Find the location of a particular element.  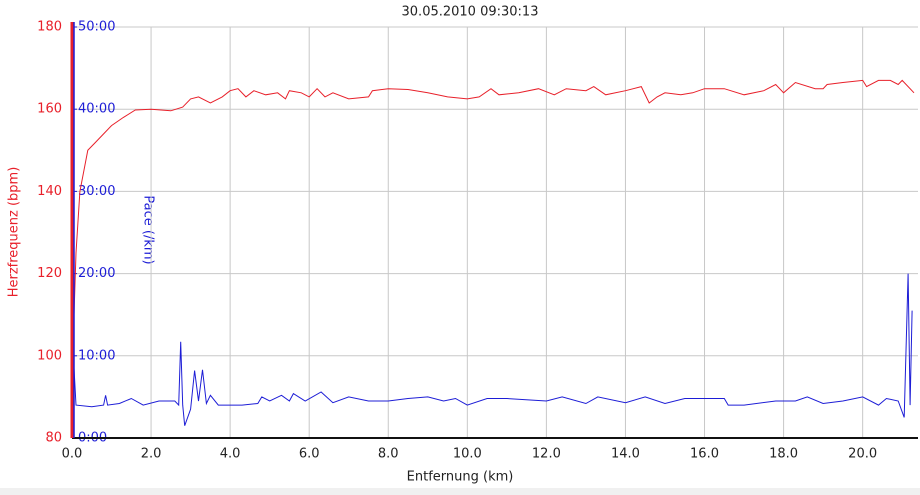

x-tick-label: 18.0 is located at coordinates (783, 454).